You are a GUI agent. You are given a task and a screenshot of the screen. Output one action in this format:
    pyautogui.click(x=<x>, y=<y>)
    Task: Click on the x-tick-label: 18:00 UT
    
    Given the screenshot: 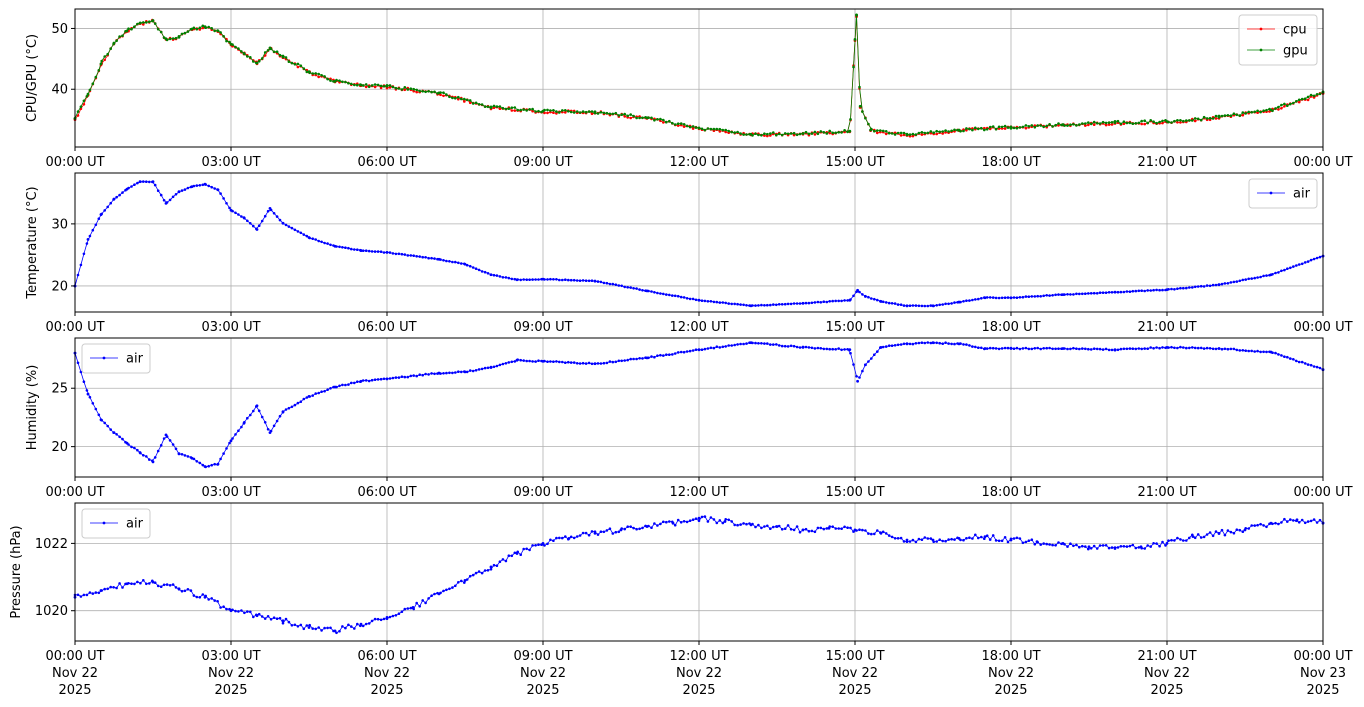 What is the action you would take?
    pyautogui.click(x=1010, y=327)
    